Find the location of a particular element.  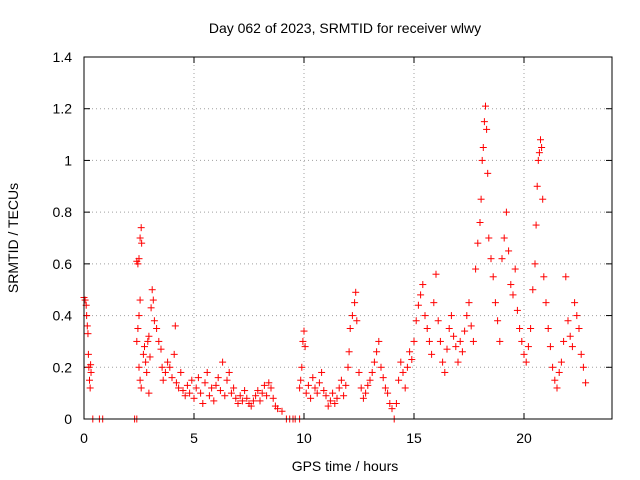

x-tick-label: 20 is located at coordinates (524, 438).